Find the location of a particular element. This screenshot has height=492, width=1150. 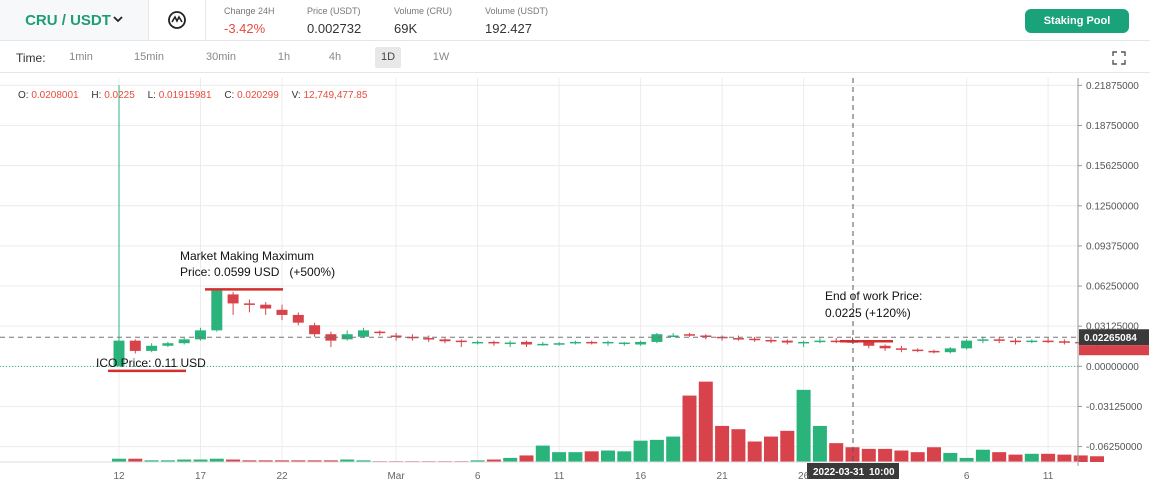

interval-1min: 1min is located at coordinates (81, 57).